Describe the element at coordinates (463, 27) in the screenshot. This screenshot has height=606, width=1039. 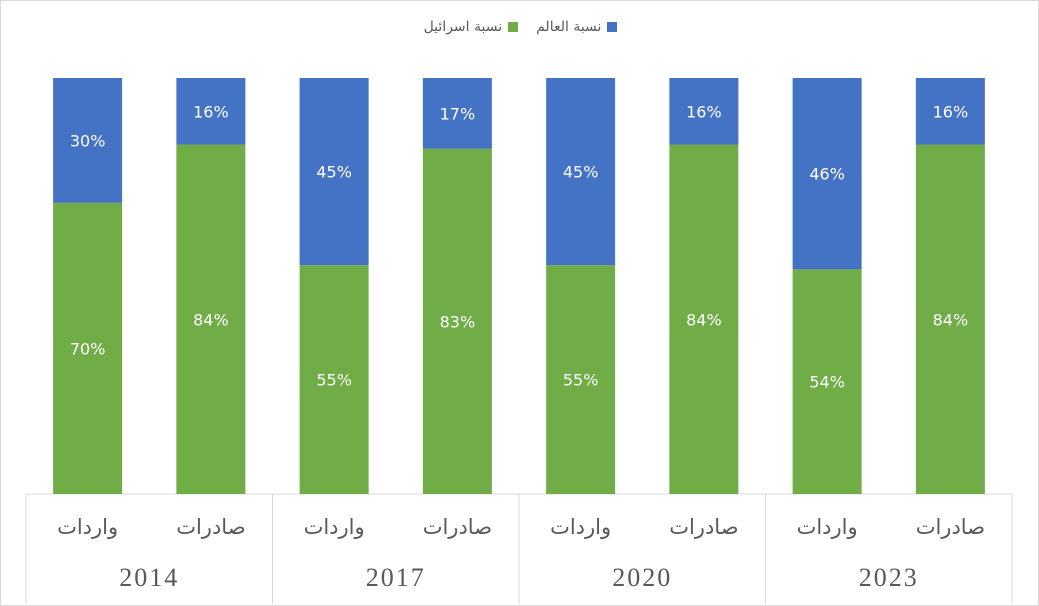
I see `legend-label-israel: نسبة اسرائيل` at that location.